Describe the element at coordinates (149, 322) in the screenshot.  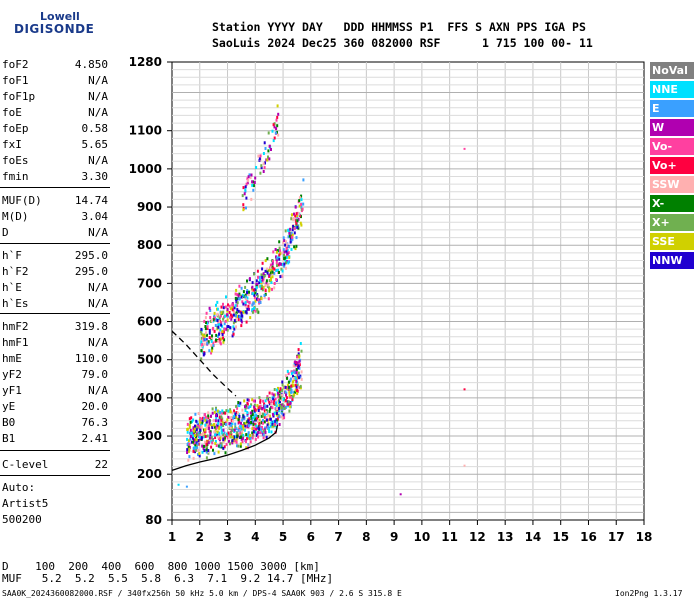
I see `y-tick-label: 600` at that location.